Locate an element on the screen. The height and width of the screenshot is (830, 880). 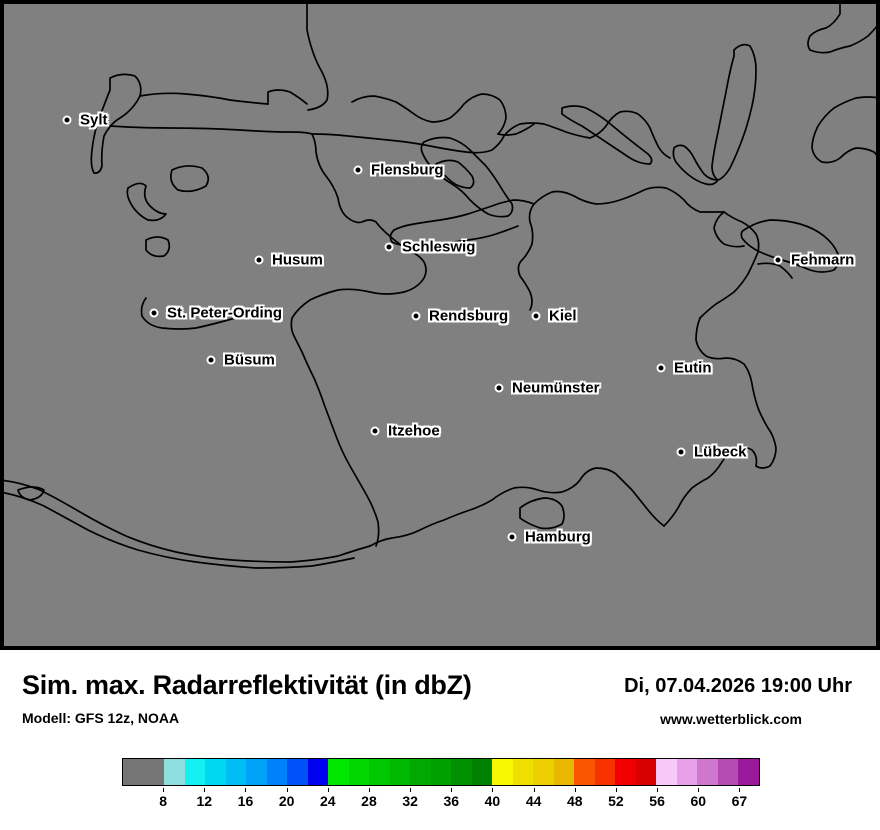
city-label: Rendsburg is located at coordinates (469, 316).